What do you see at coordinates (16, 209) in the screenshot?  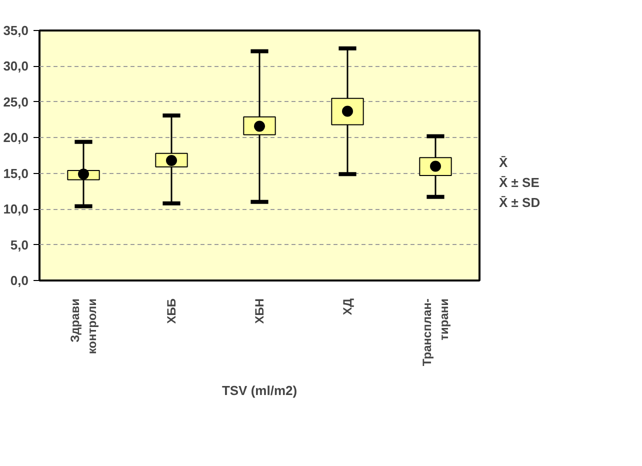 I see `y-tick-label: 10,0` at bounding box center [16, 209].